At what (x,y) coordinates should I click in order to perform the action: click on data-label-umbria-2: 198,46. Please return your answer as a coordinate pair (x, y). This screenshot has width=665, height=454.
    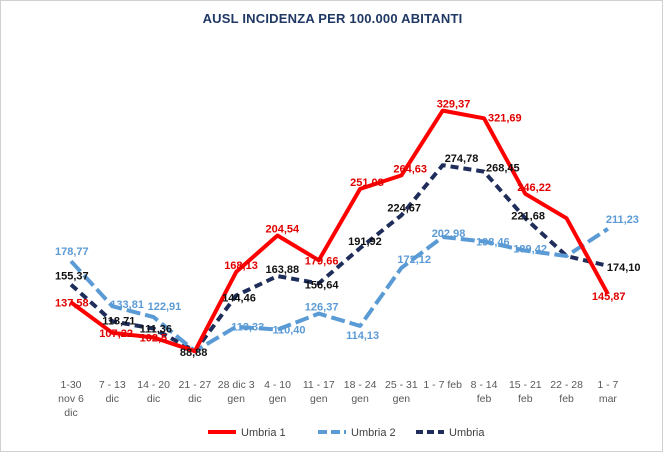
    Looking at the image, I should click on (493, 243).